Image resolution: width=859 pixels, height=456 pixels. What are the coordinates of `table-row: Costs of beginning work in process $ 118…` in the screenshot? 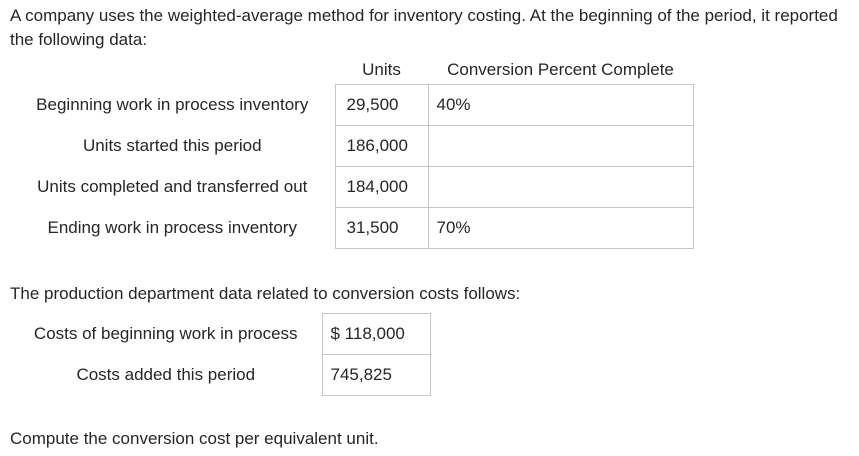 It's located at (220, 334).